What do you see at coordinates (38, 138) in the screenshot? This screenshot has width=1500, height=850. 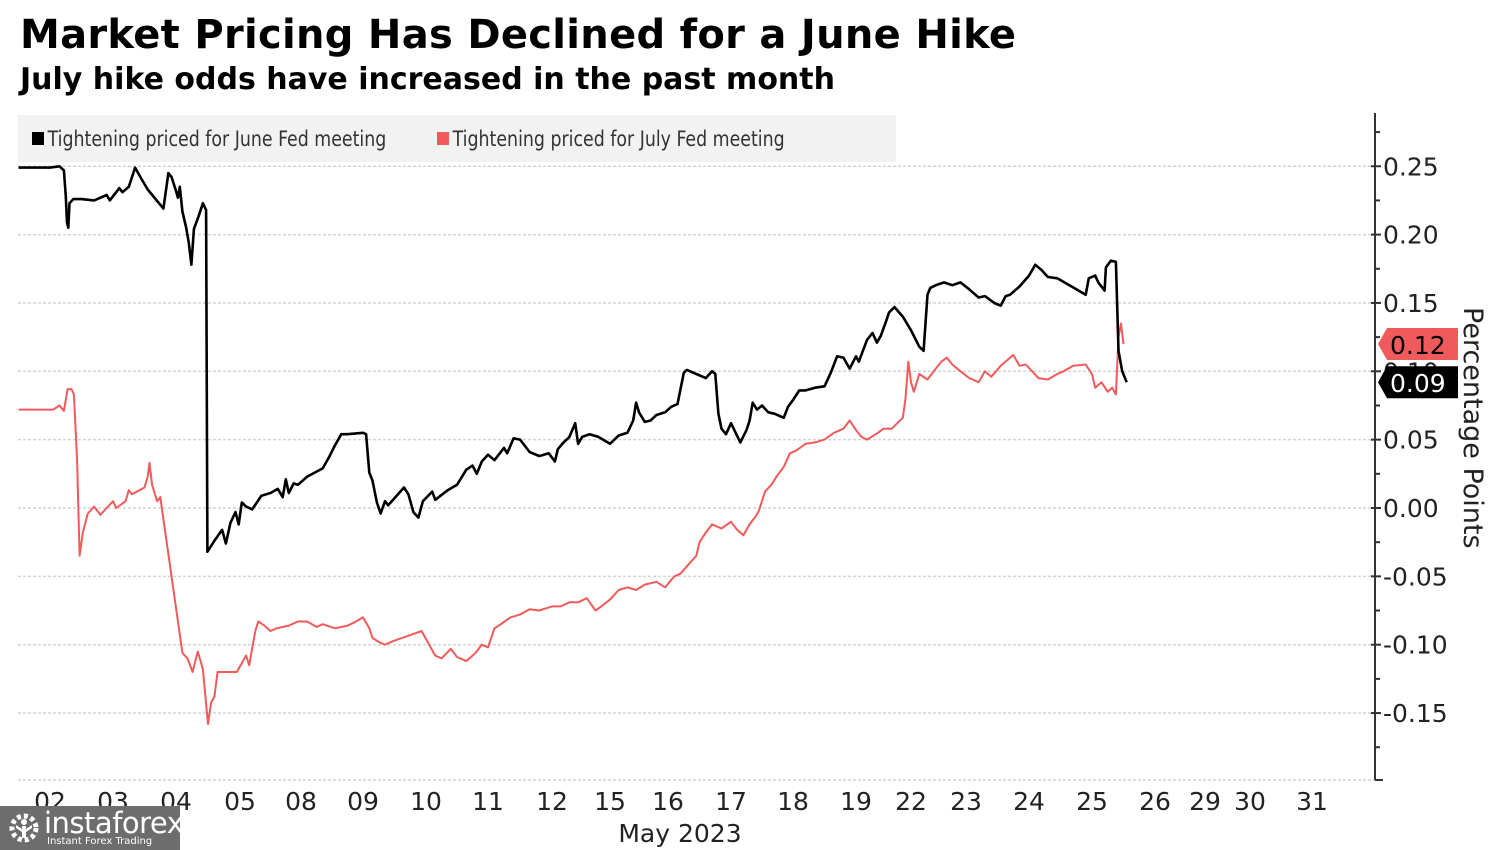 I see `legend-swatch-june` at bounding box center [38, 138].